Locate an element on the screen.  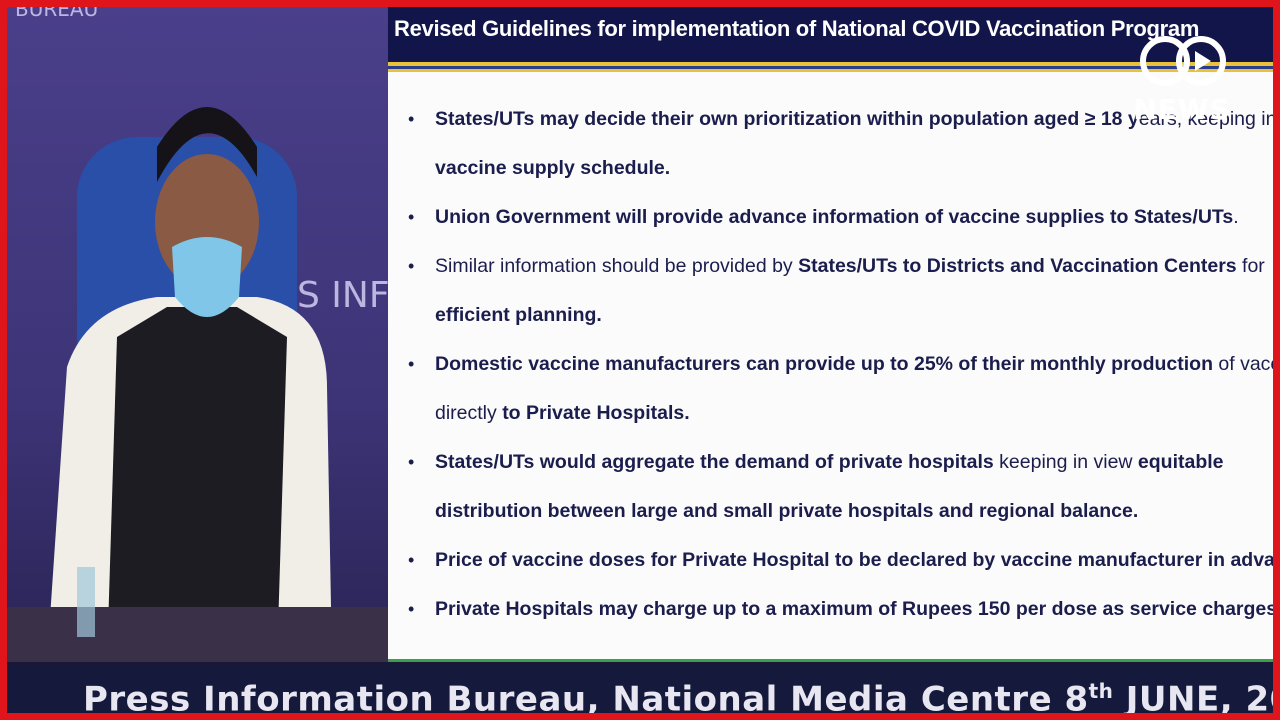
bullet-text: for is located at coordinates (1250, 266).